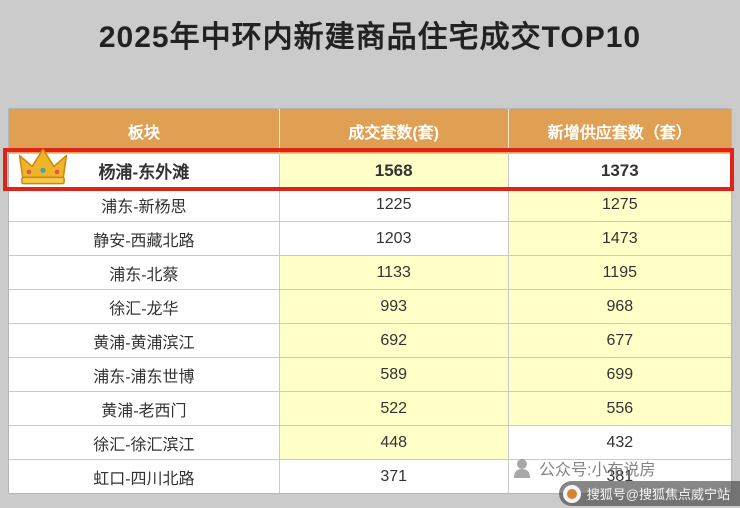 This screenshot has height=508, width=740. Describe the element at coordinates (394, 170) in the screenshot. I see `deals-cell: 1568` at that location.